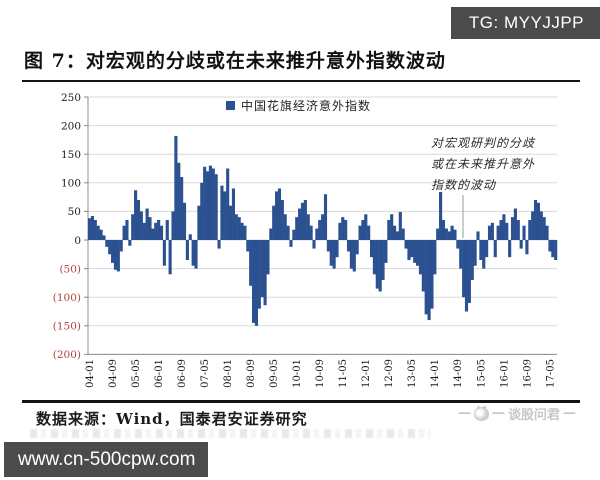 This screenshot has height=480, width=600. What do you see at coordinates (481, 373) in the screenshot?
I see `x-axis-label: 15-05` at bounding box center [481, 373].